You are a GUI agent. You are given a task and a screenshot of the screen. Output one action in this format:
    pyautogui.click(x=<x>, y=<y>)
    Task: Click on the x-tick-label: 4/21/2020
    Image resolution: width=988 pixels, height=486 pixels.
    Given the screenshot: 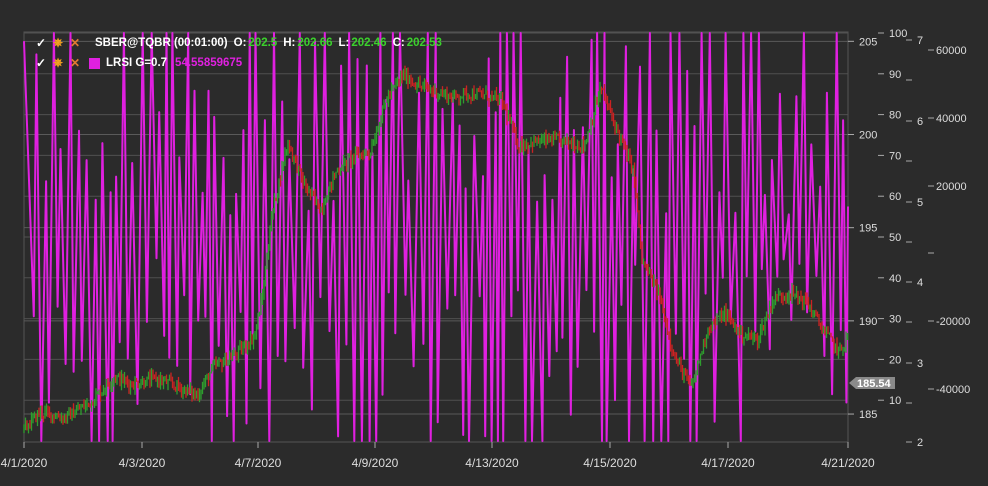 What is the action you would take?
    pyautogui.click(x=848, y=463)
    